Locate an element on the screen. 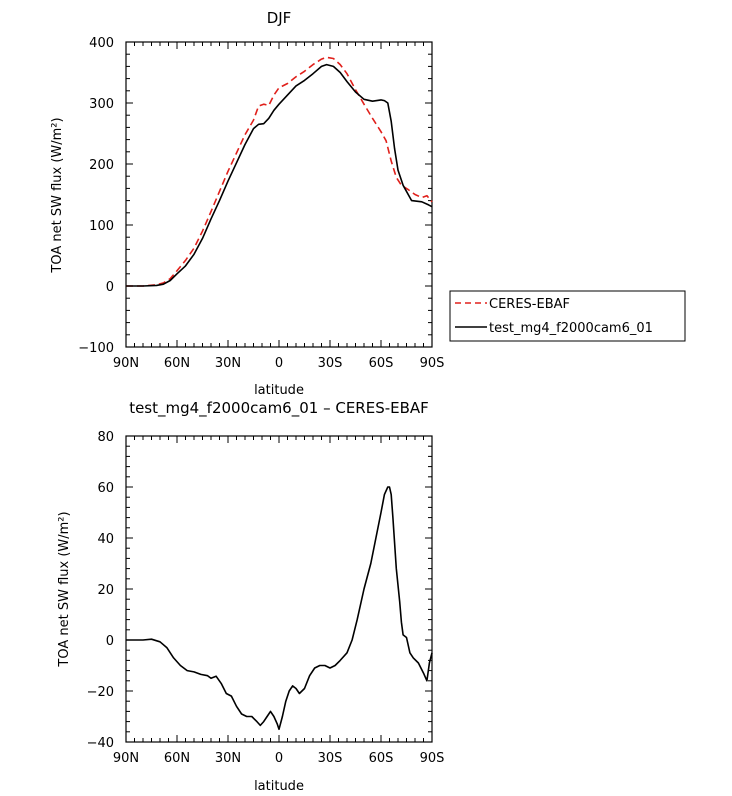  top-x-tick-label: 60S is located at coordinates (381, 363).